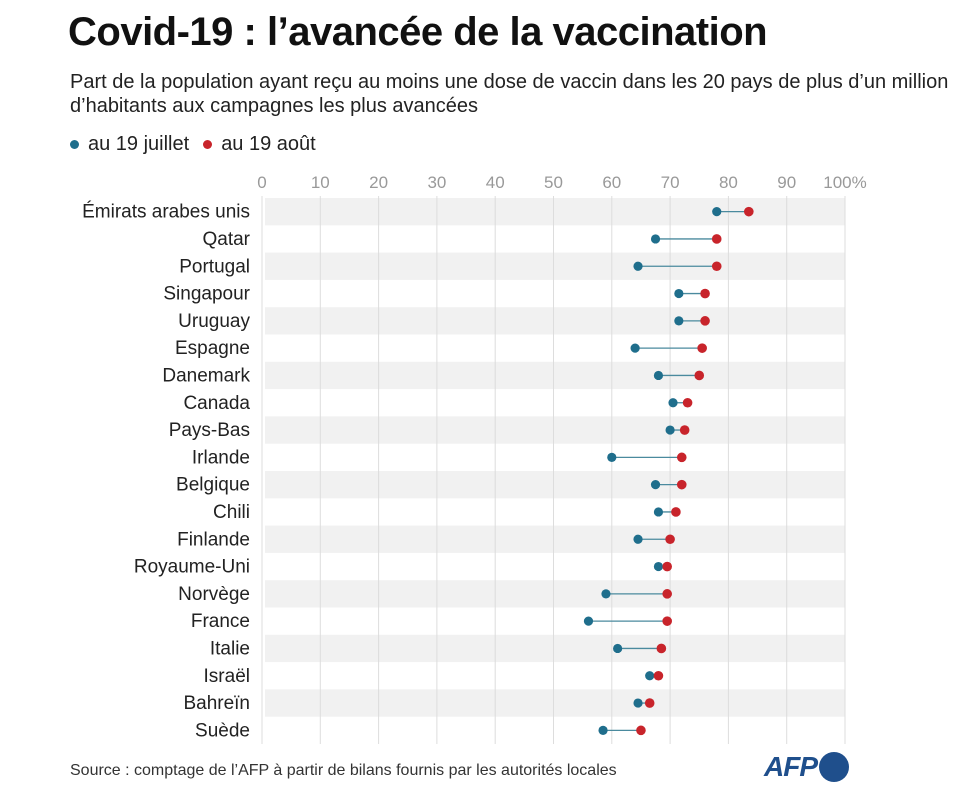 This screenshot has width=976, height=800. I want to click on category-label: Italie, so click(230, 648).